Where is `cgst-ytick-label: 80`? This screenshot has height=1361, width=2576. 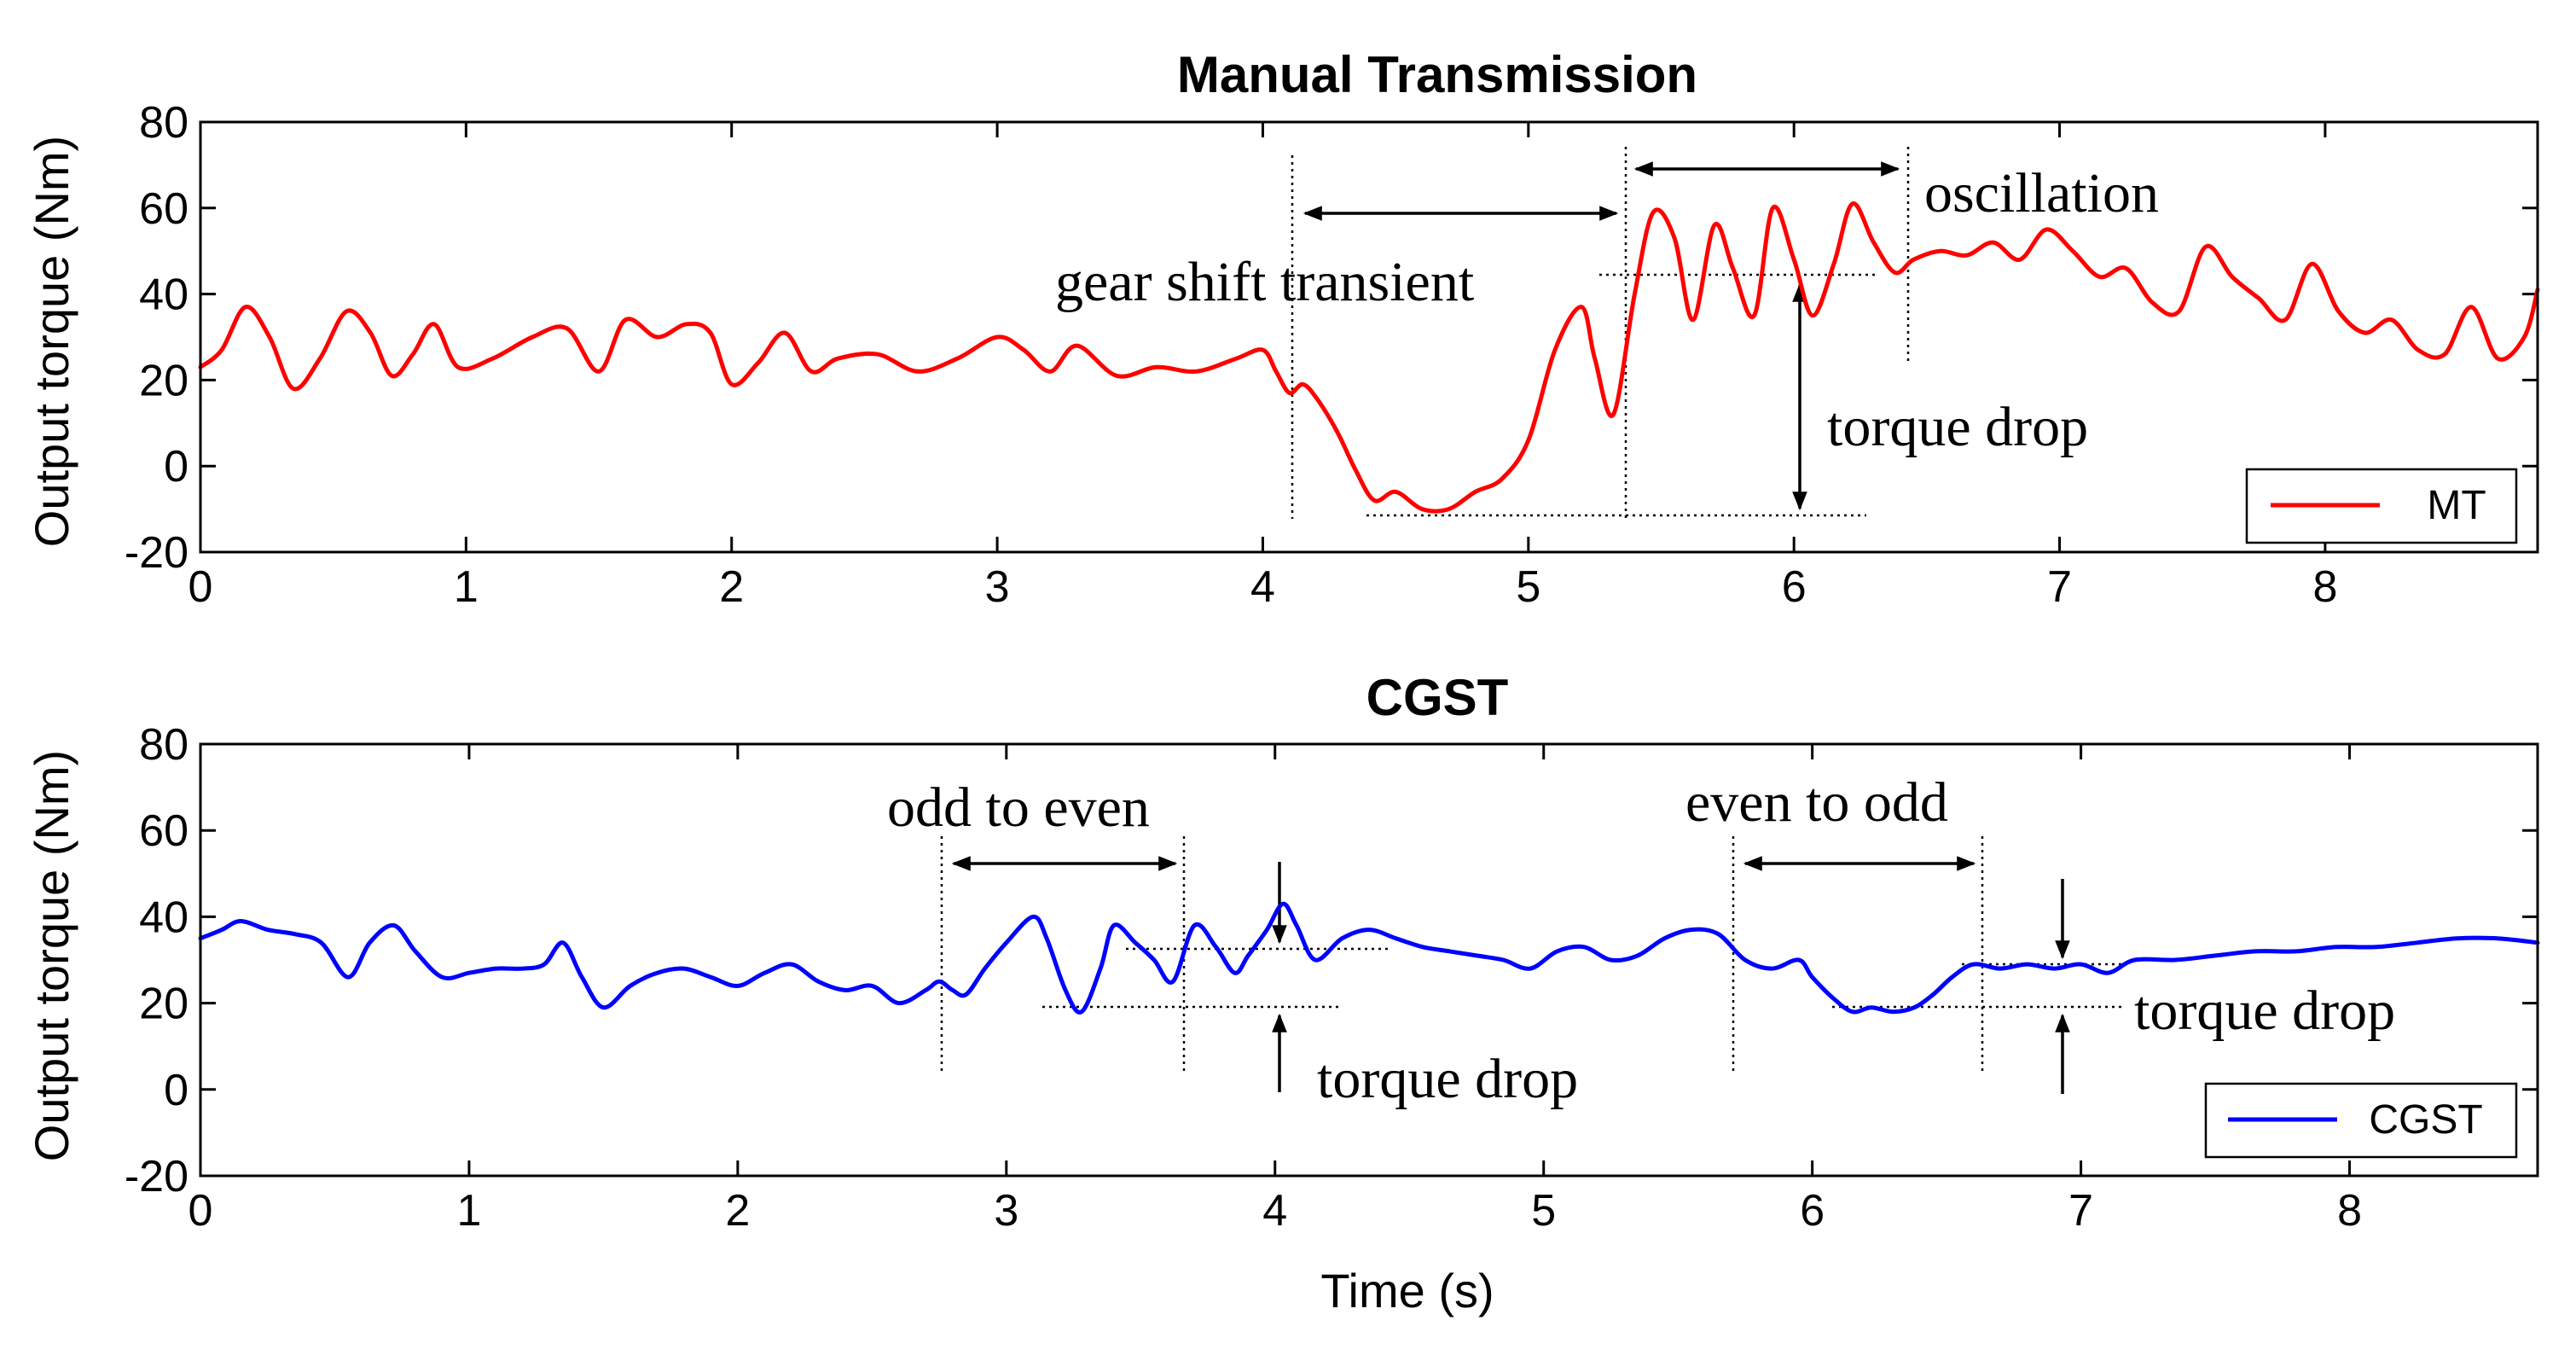 cgst-ytick-label: 80 is located at coordinates (164, 745).